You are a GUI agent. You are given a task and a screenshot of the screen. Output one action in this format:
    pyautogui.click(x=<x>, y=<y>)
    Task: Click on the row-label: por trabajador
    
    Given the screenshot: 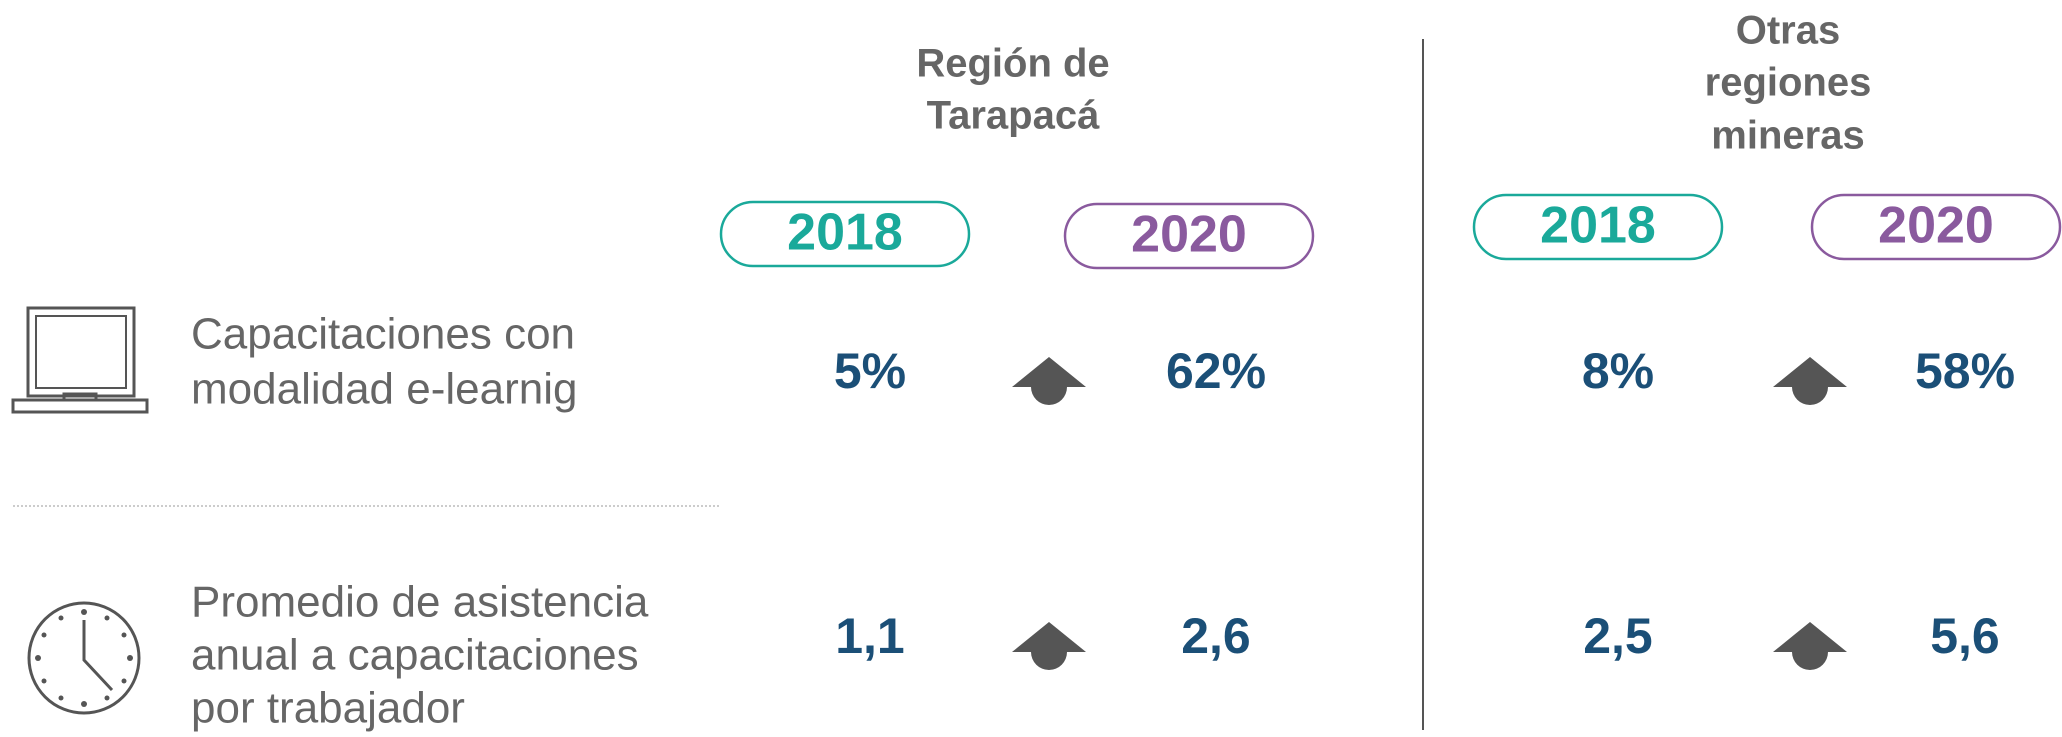 What is the action you would take?
    pyautogui.click(x=328, y=708)
    